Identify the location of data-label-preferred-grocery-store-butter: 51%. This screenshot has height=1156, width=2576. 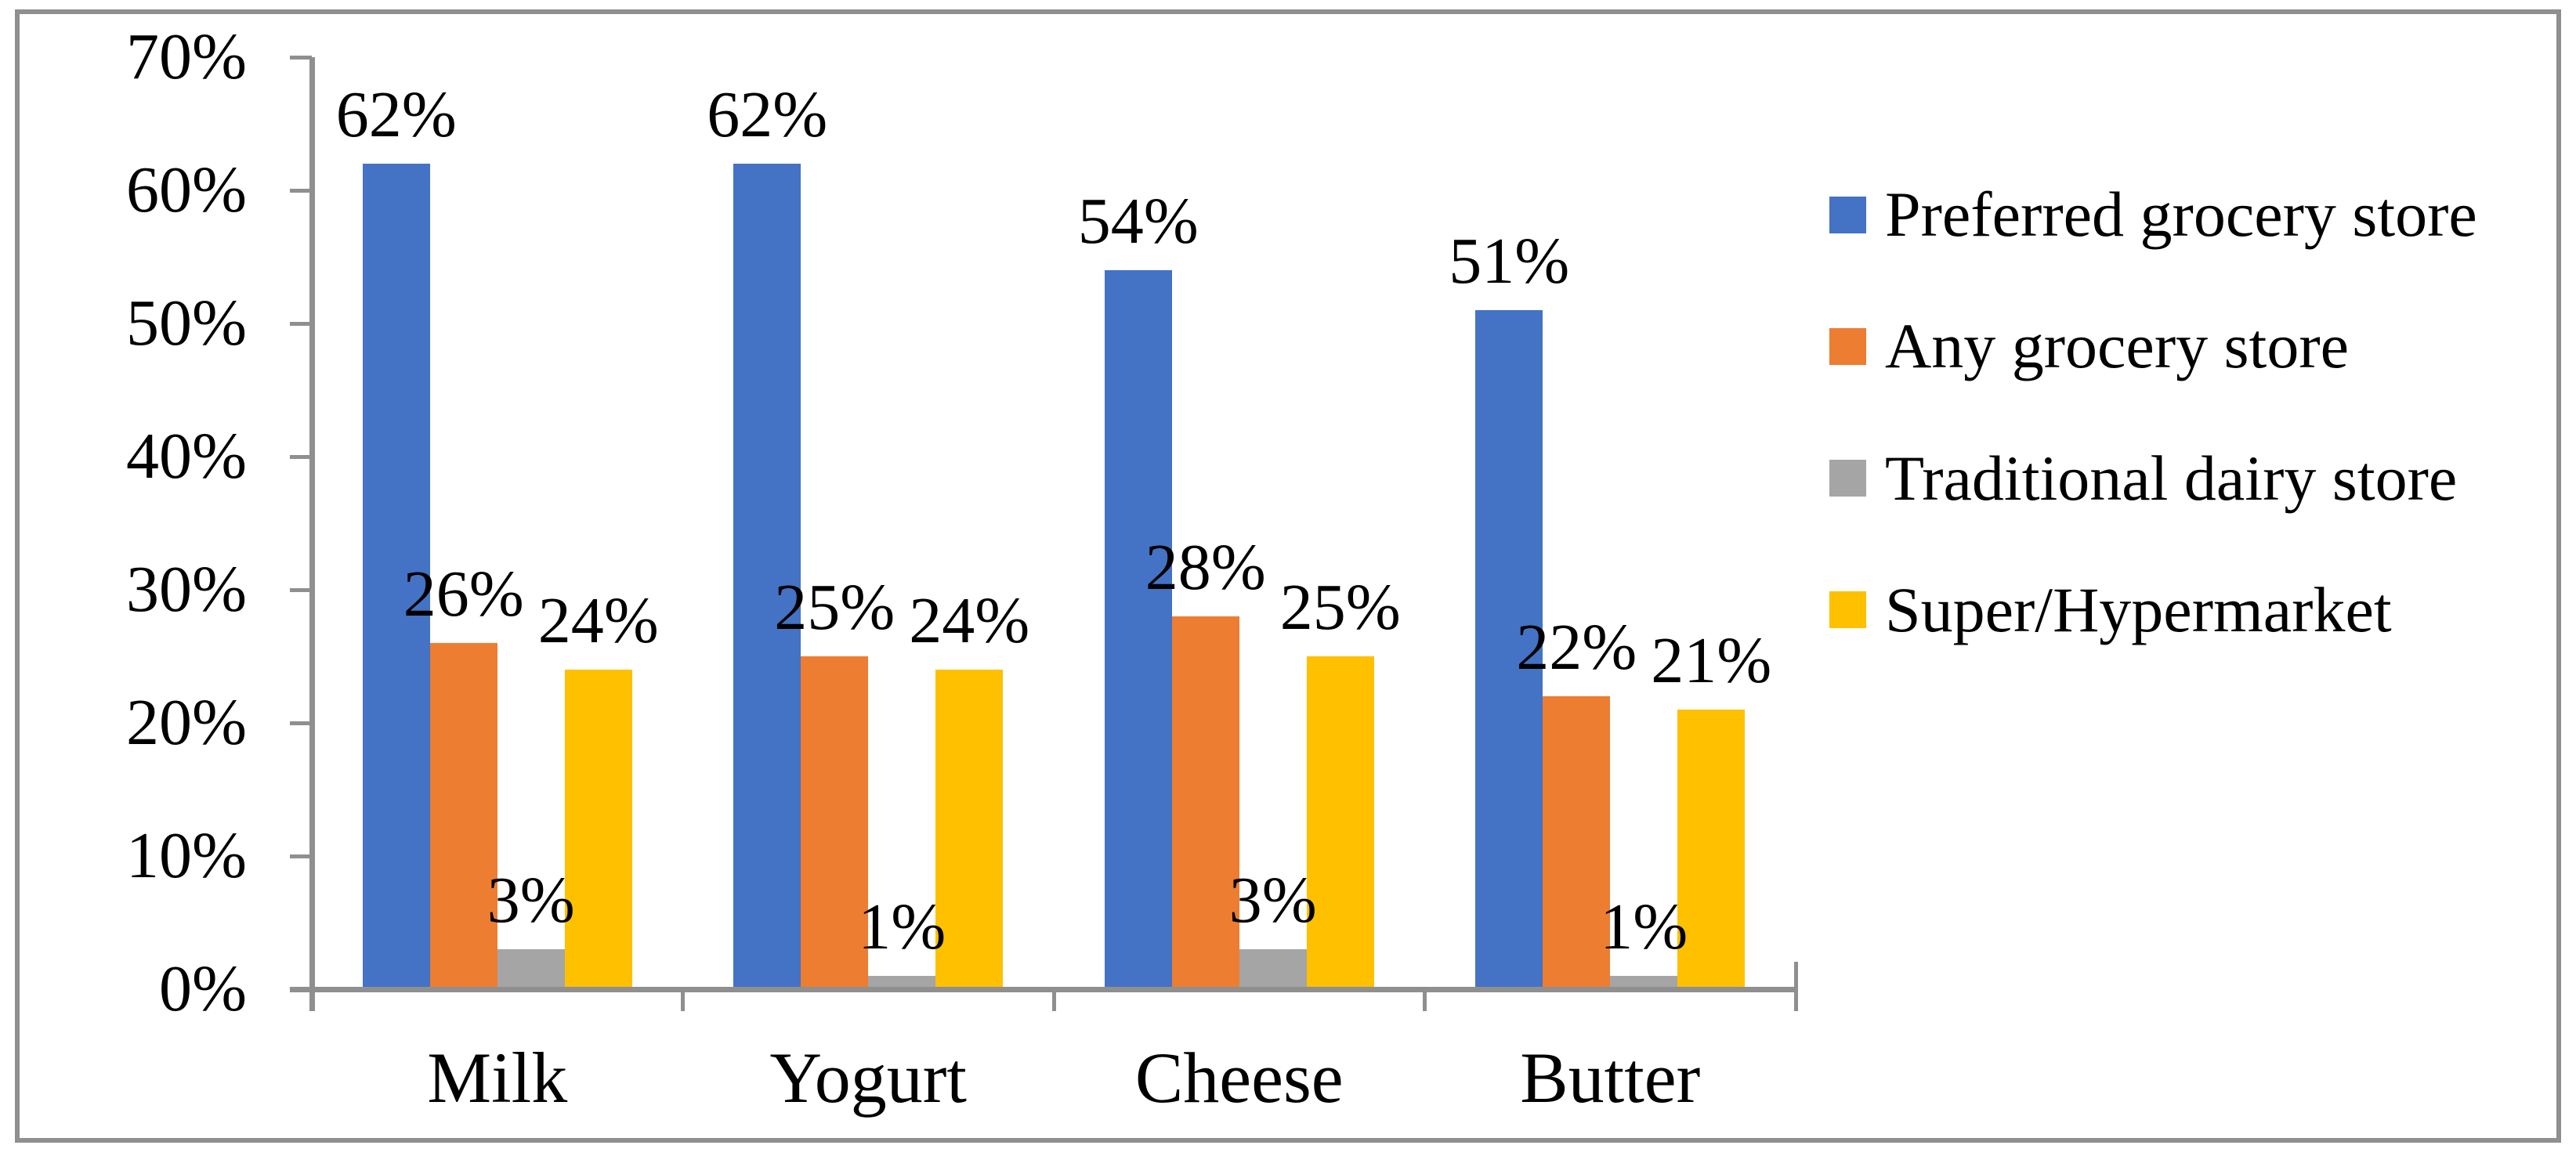
(1510, 261).